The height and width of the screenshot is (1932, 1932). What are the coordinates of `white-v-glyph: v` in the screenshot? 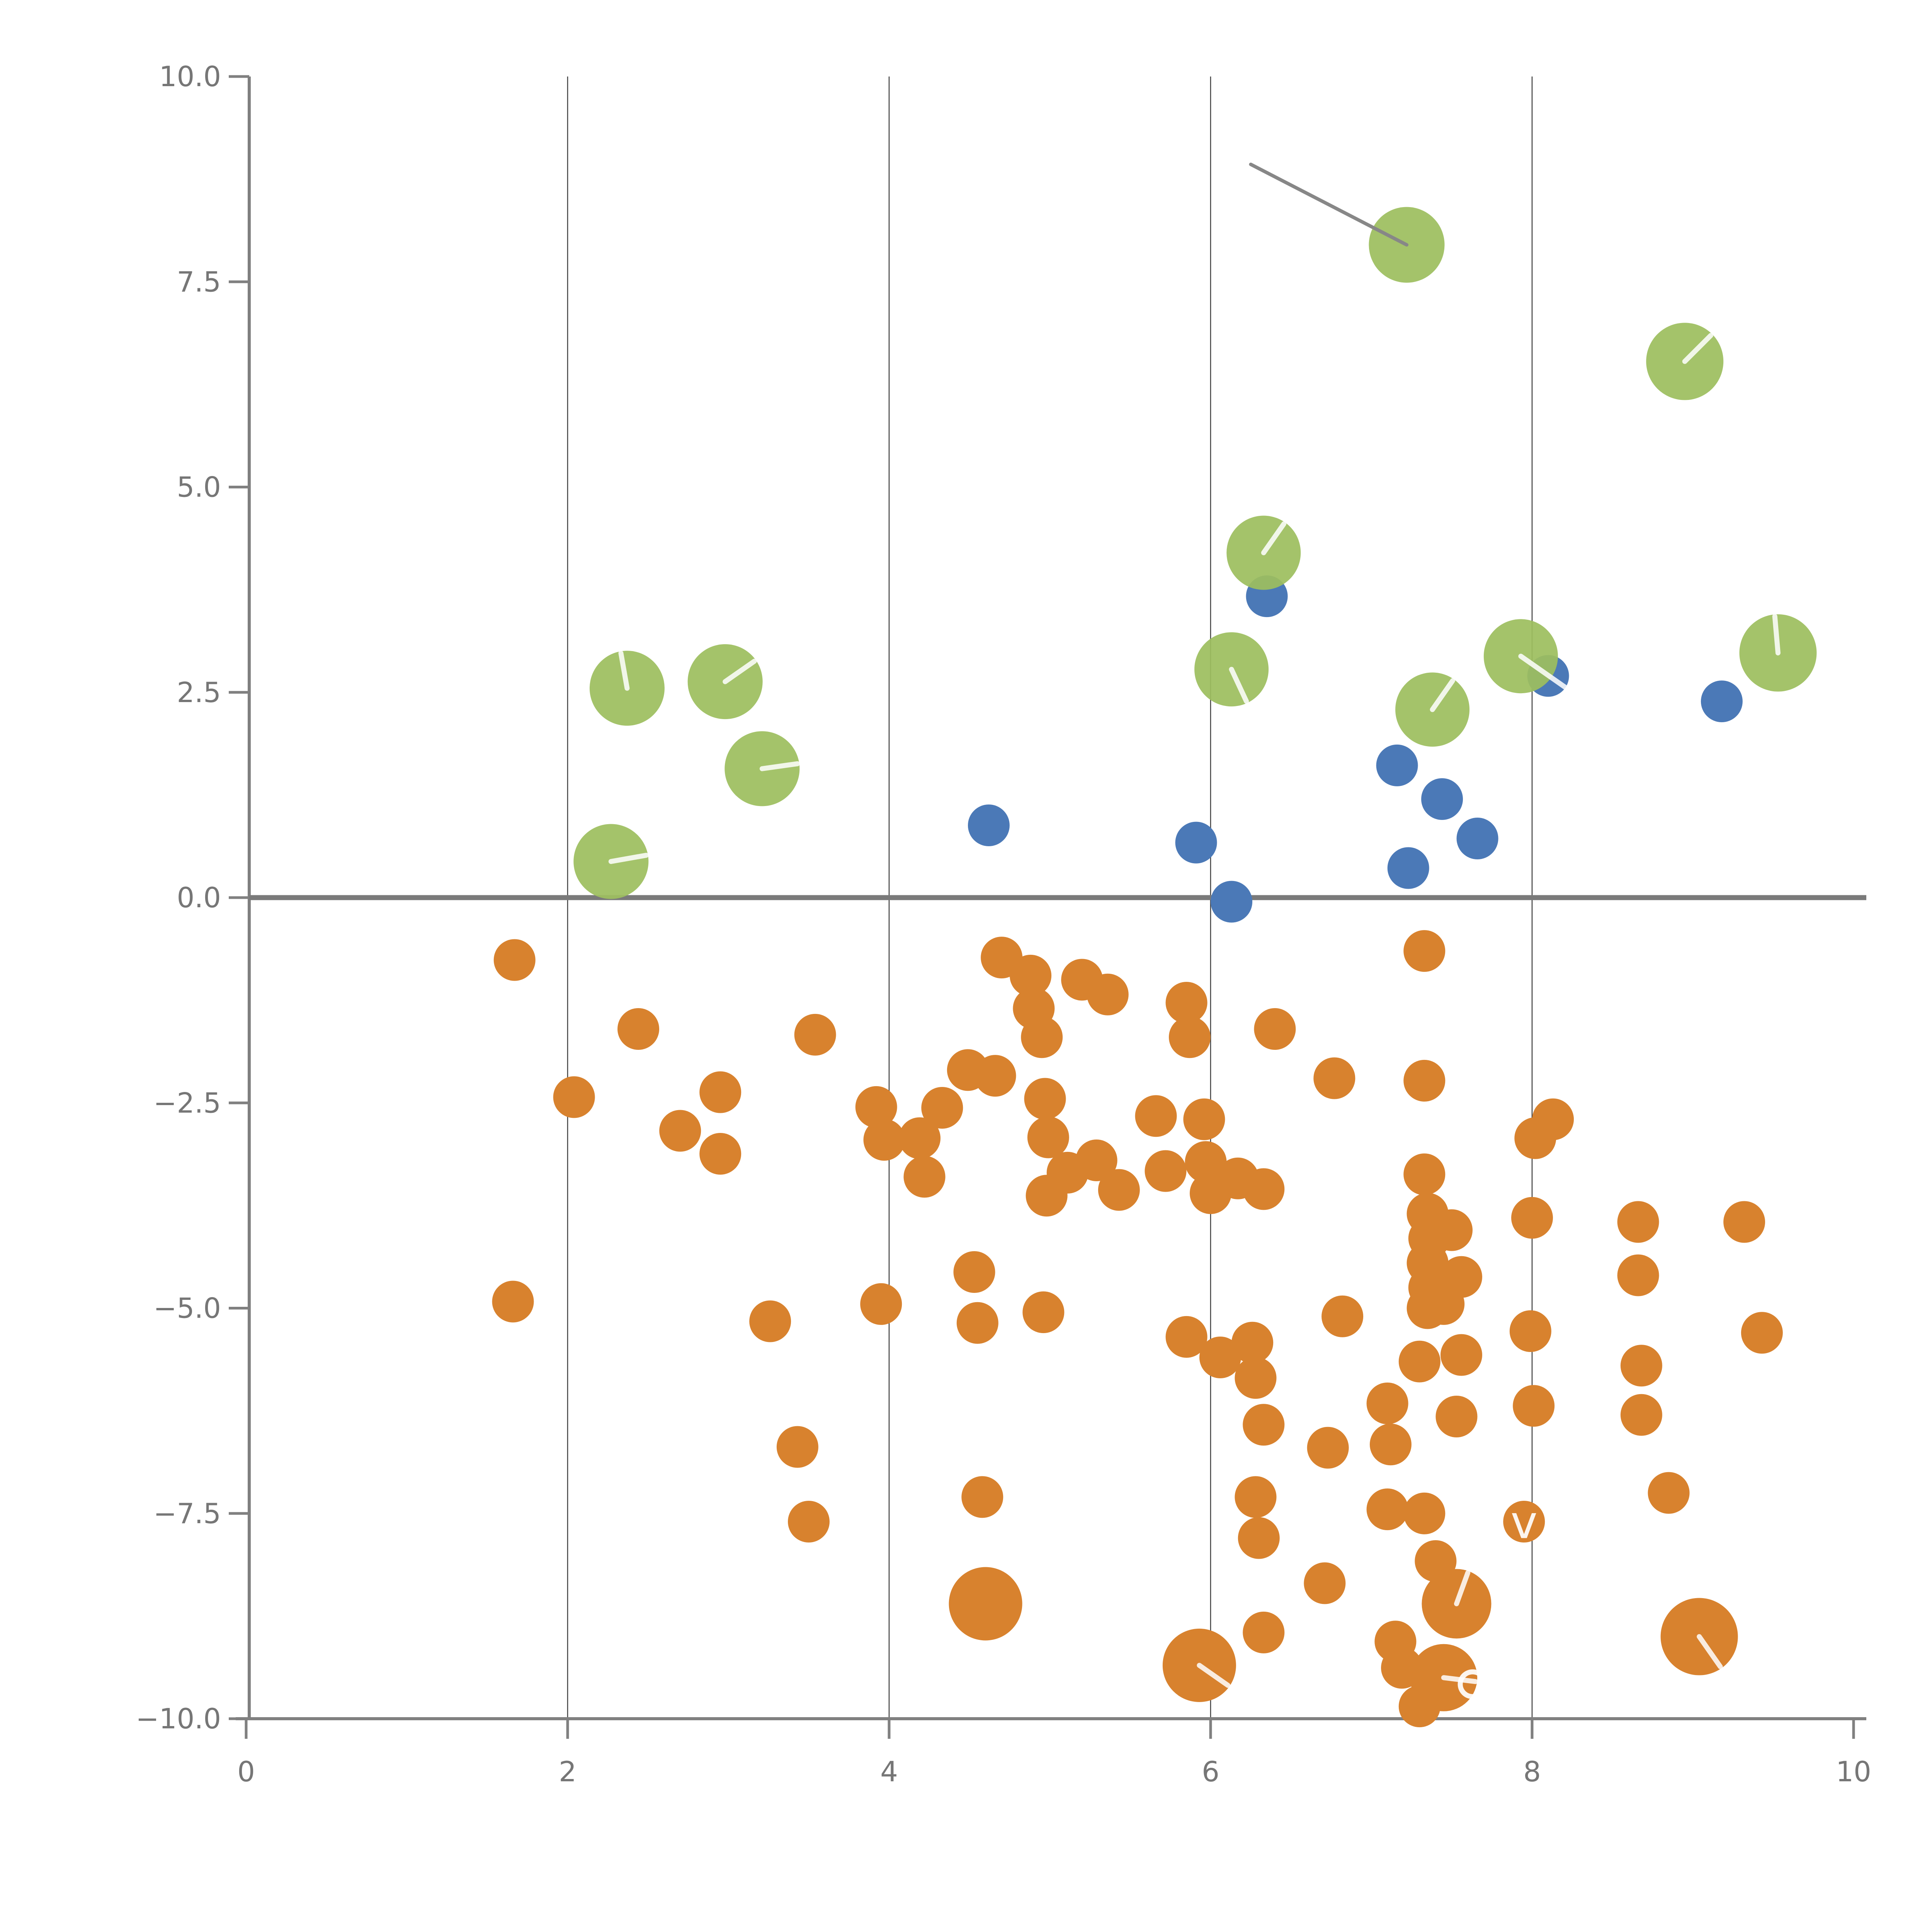 It's located at (1524, 1522).